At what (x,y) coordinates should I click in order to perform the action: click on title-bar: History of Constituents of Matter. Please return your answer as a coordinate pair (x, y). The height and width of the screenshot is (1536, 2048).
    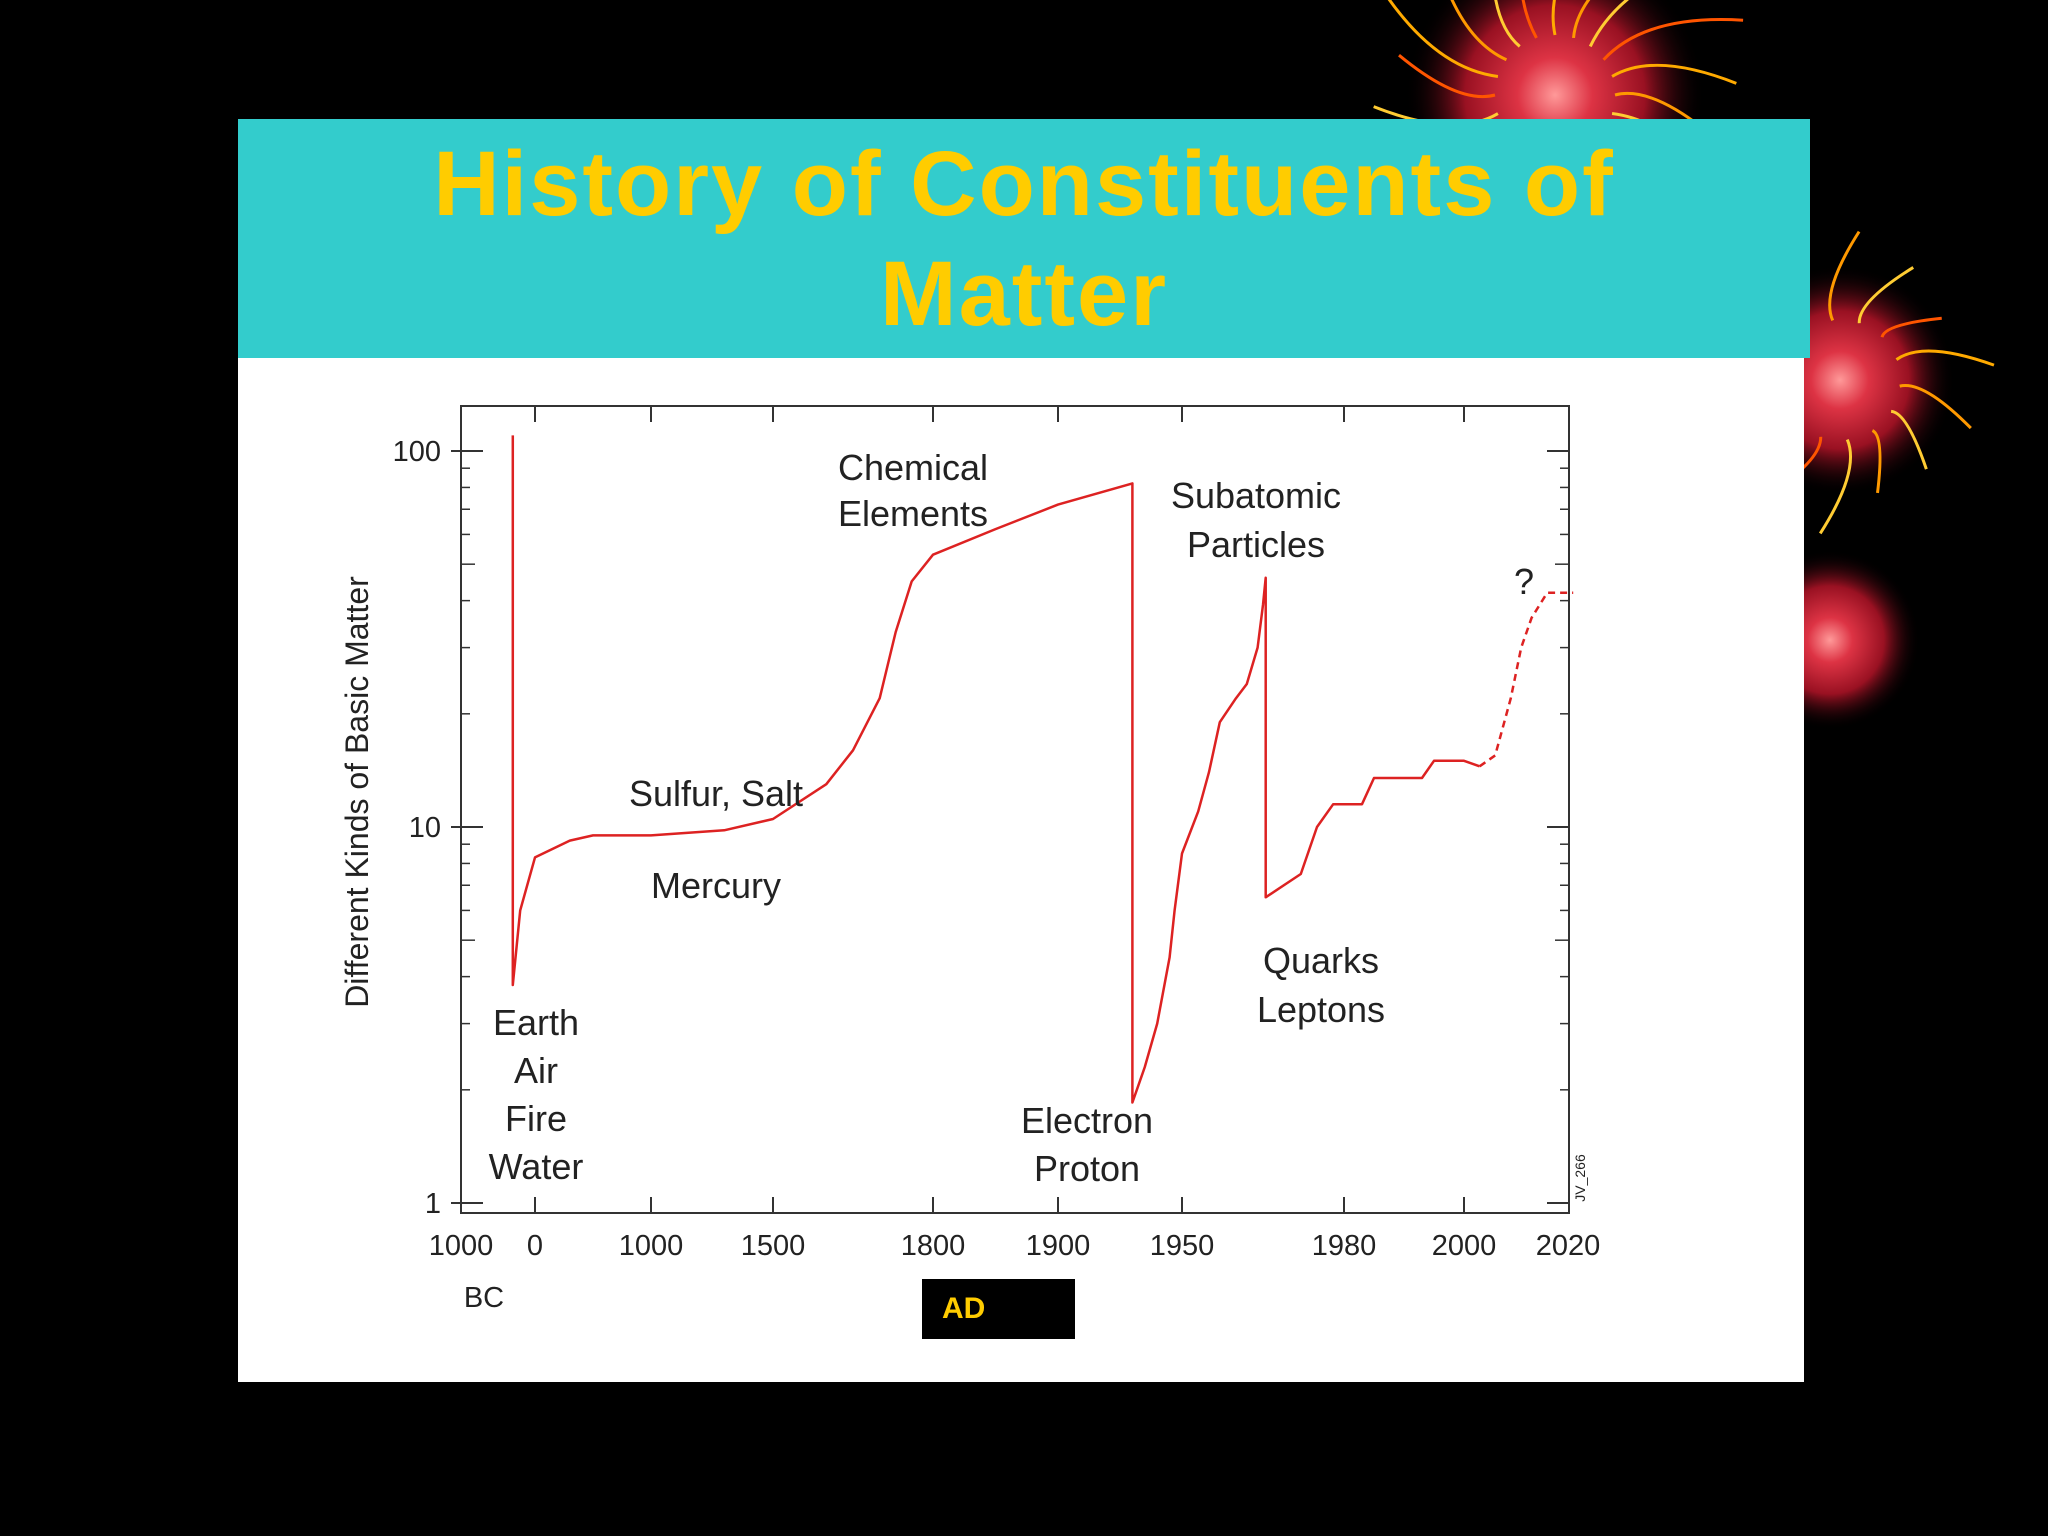
    Looking at the image, I should click on (1024, 238).